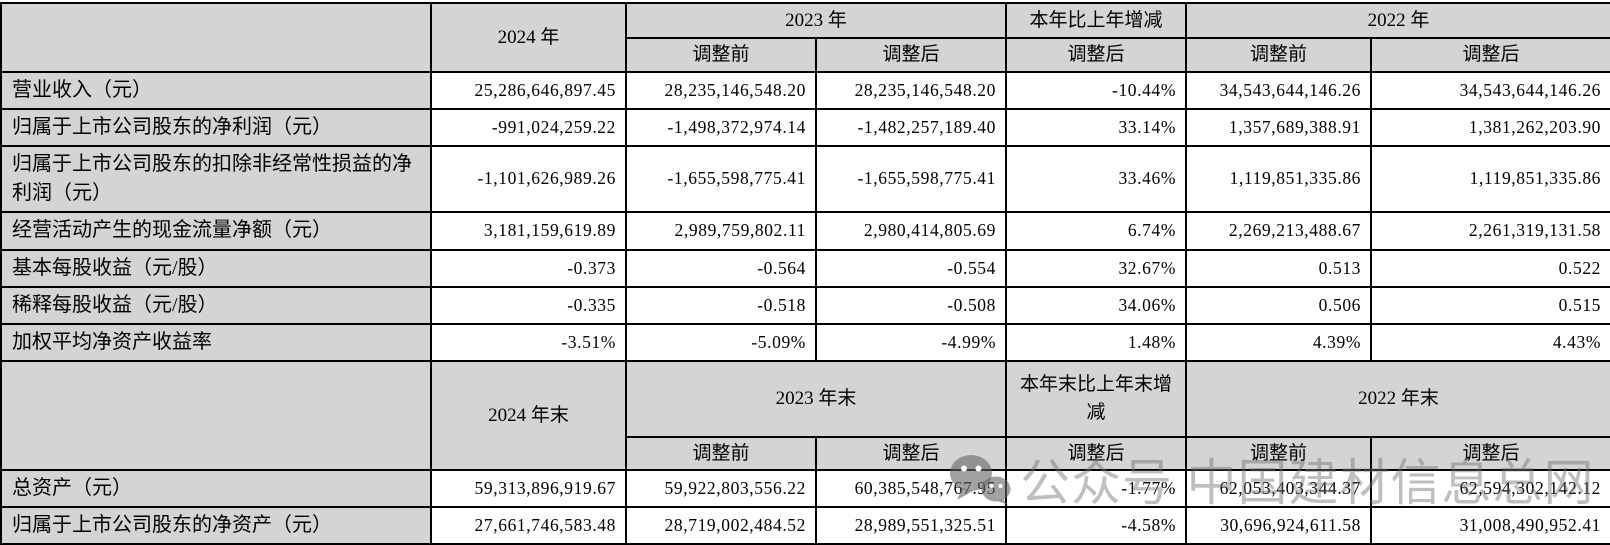  What do you see at coordinates (528, 37) in the screenshot?
I see `col-header-2024: 2024 年` at bounding box center [528, 37].